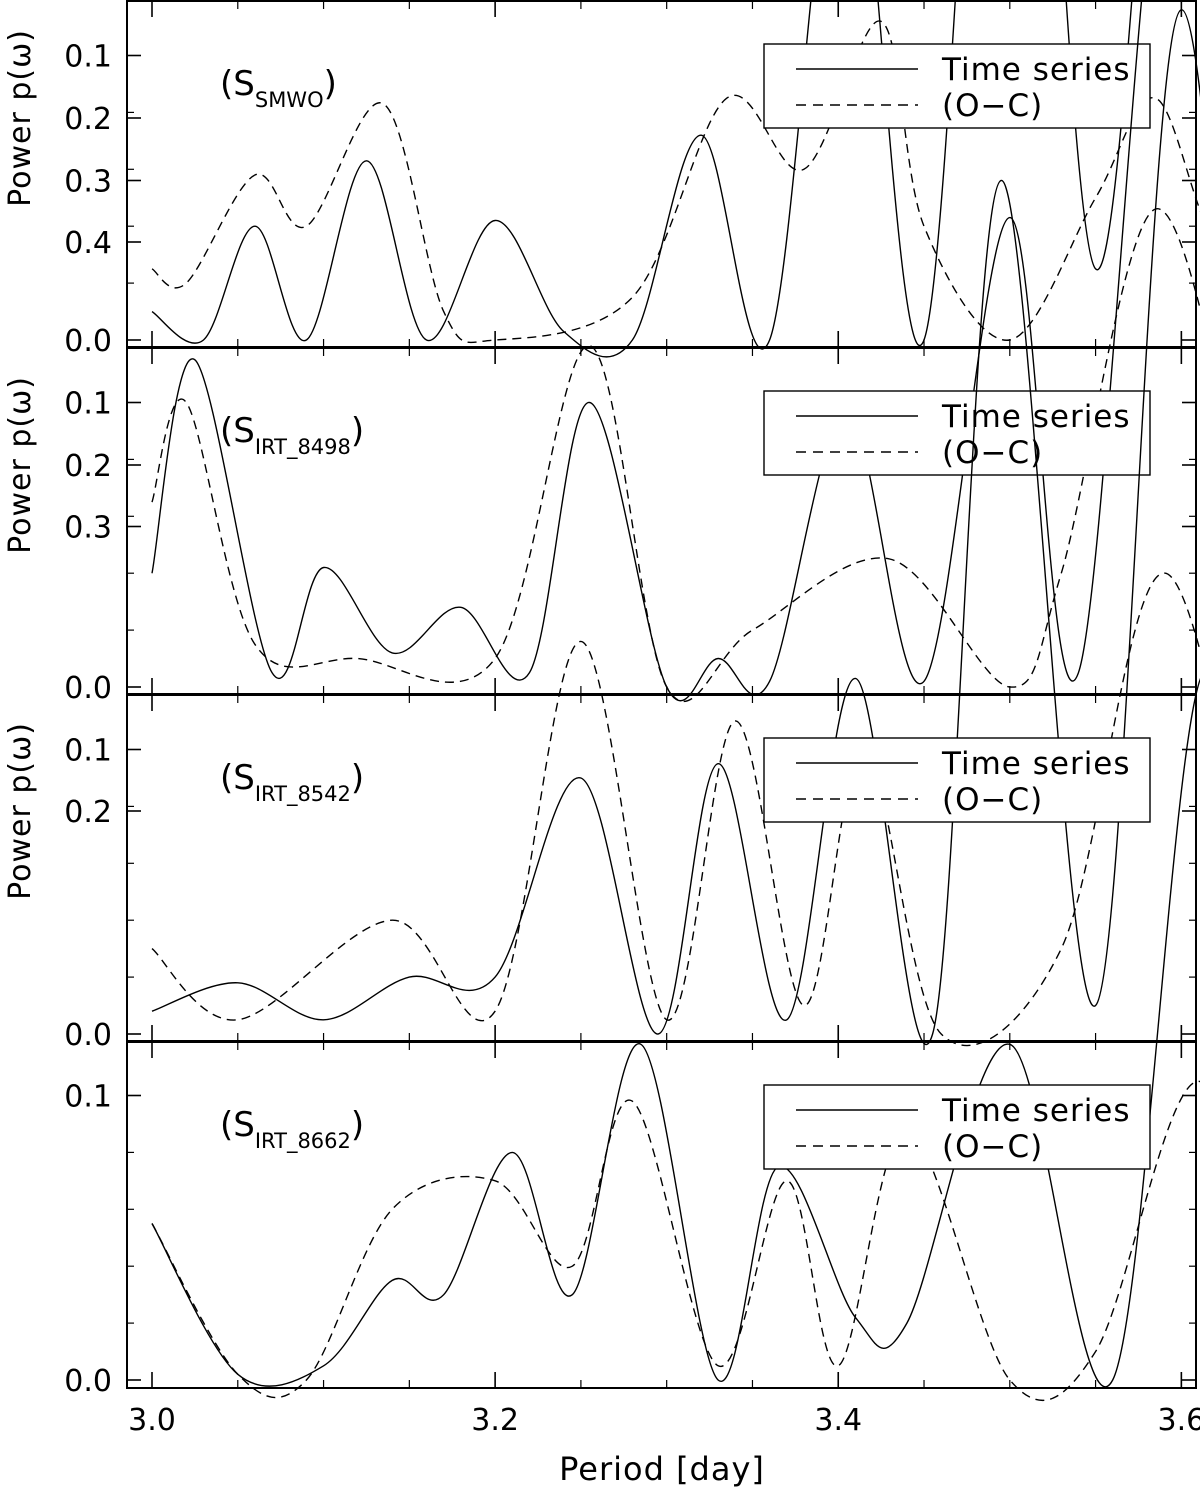 Image resolution: width=1200 pixels, height=1492 pixels. What do you see at coordinates (838, 1420) in the screenshot?
I see `x-tick-label: 3.4` at bounding box center [838, 1420].